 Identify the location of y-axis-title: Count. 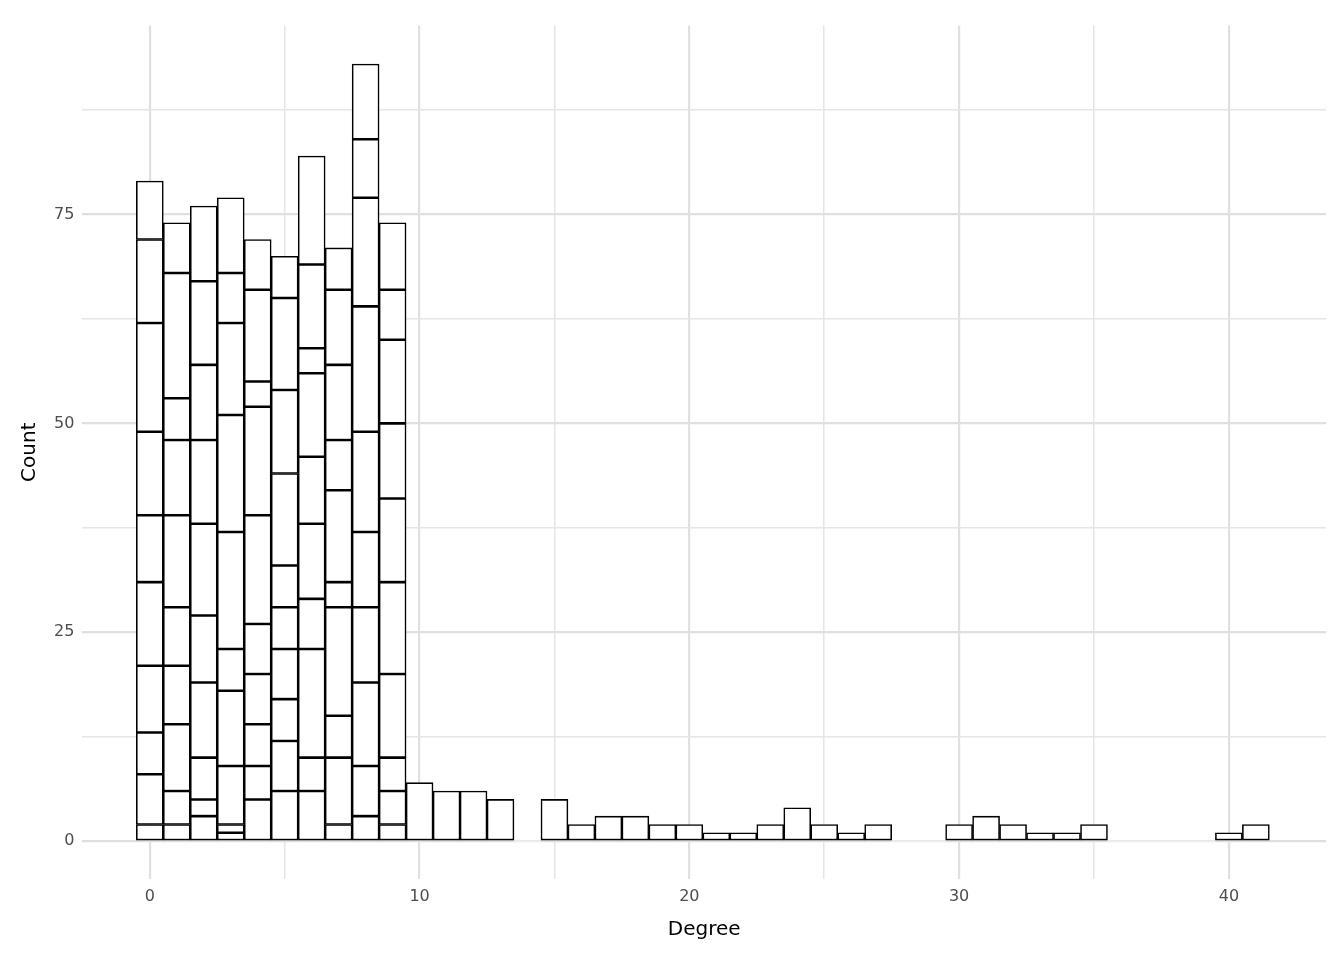
(28, 452).